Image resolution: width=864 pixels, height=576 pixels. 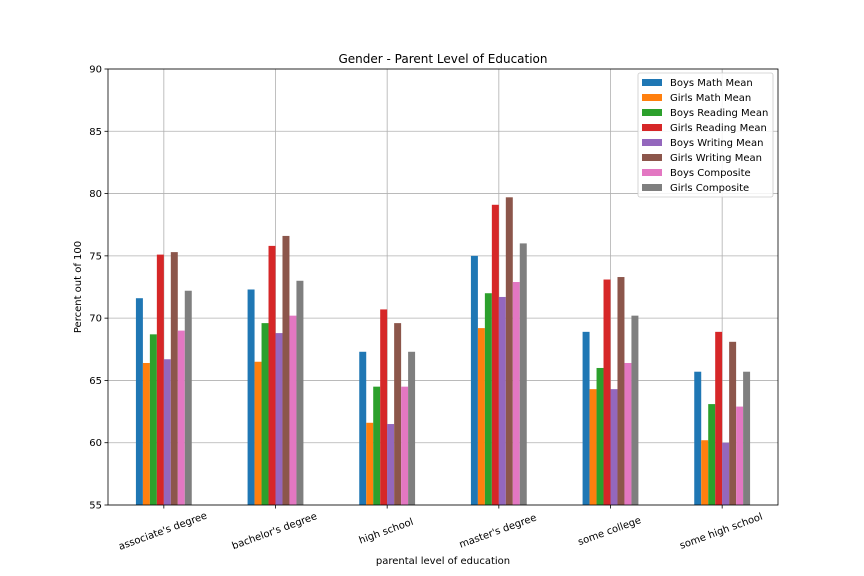 I want to click on y-tick-label: 85, so click(x=95, y=132).